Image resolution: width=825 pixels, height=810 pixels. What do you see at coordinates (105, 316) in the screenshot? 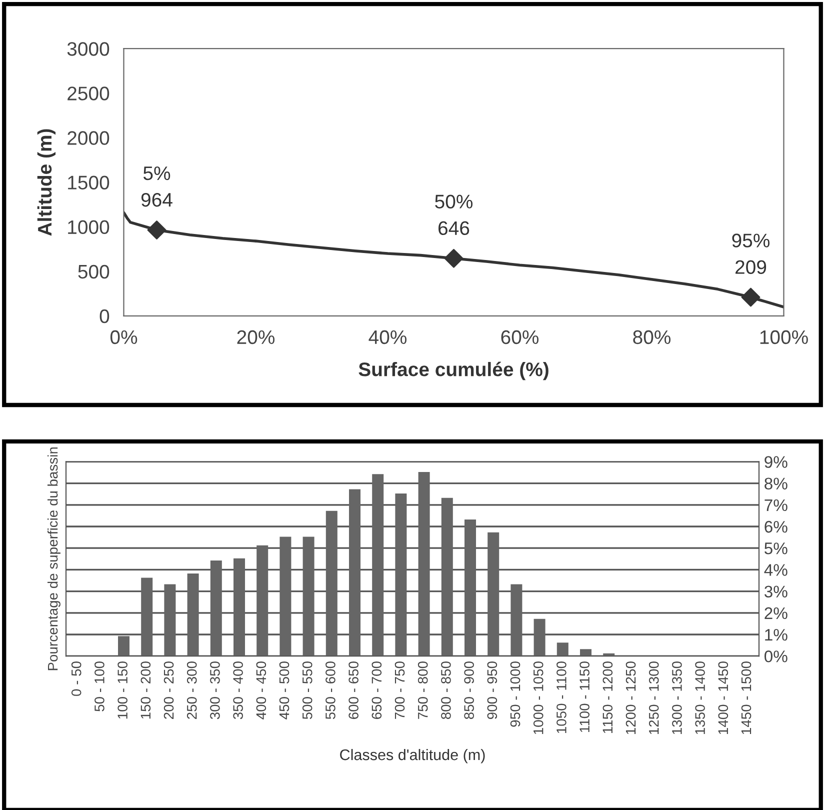
I see `y-tick-label: 0` at bounding box center [105, 316].